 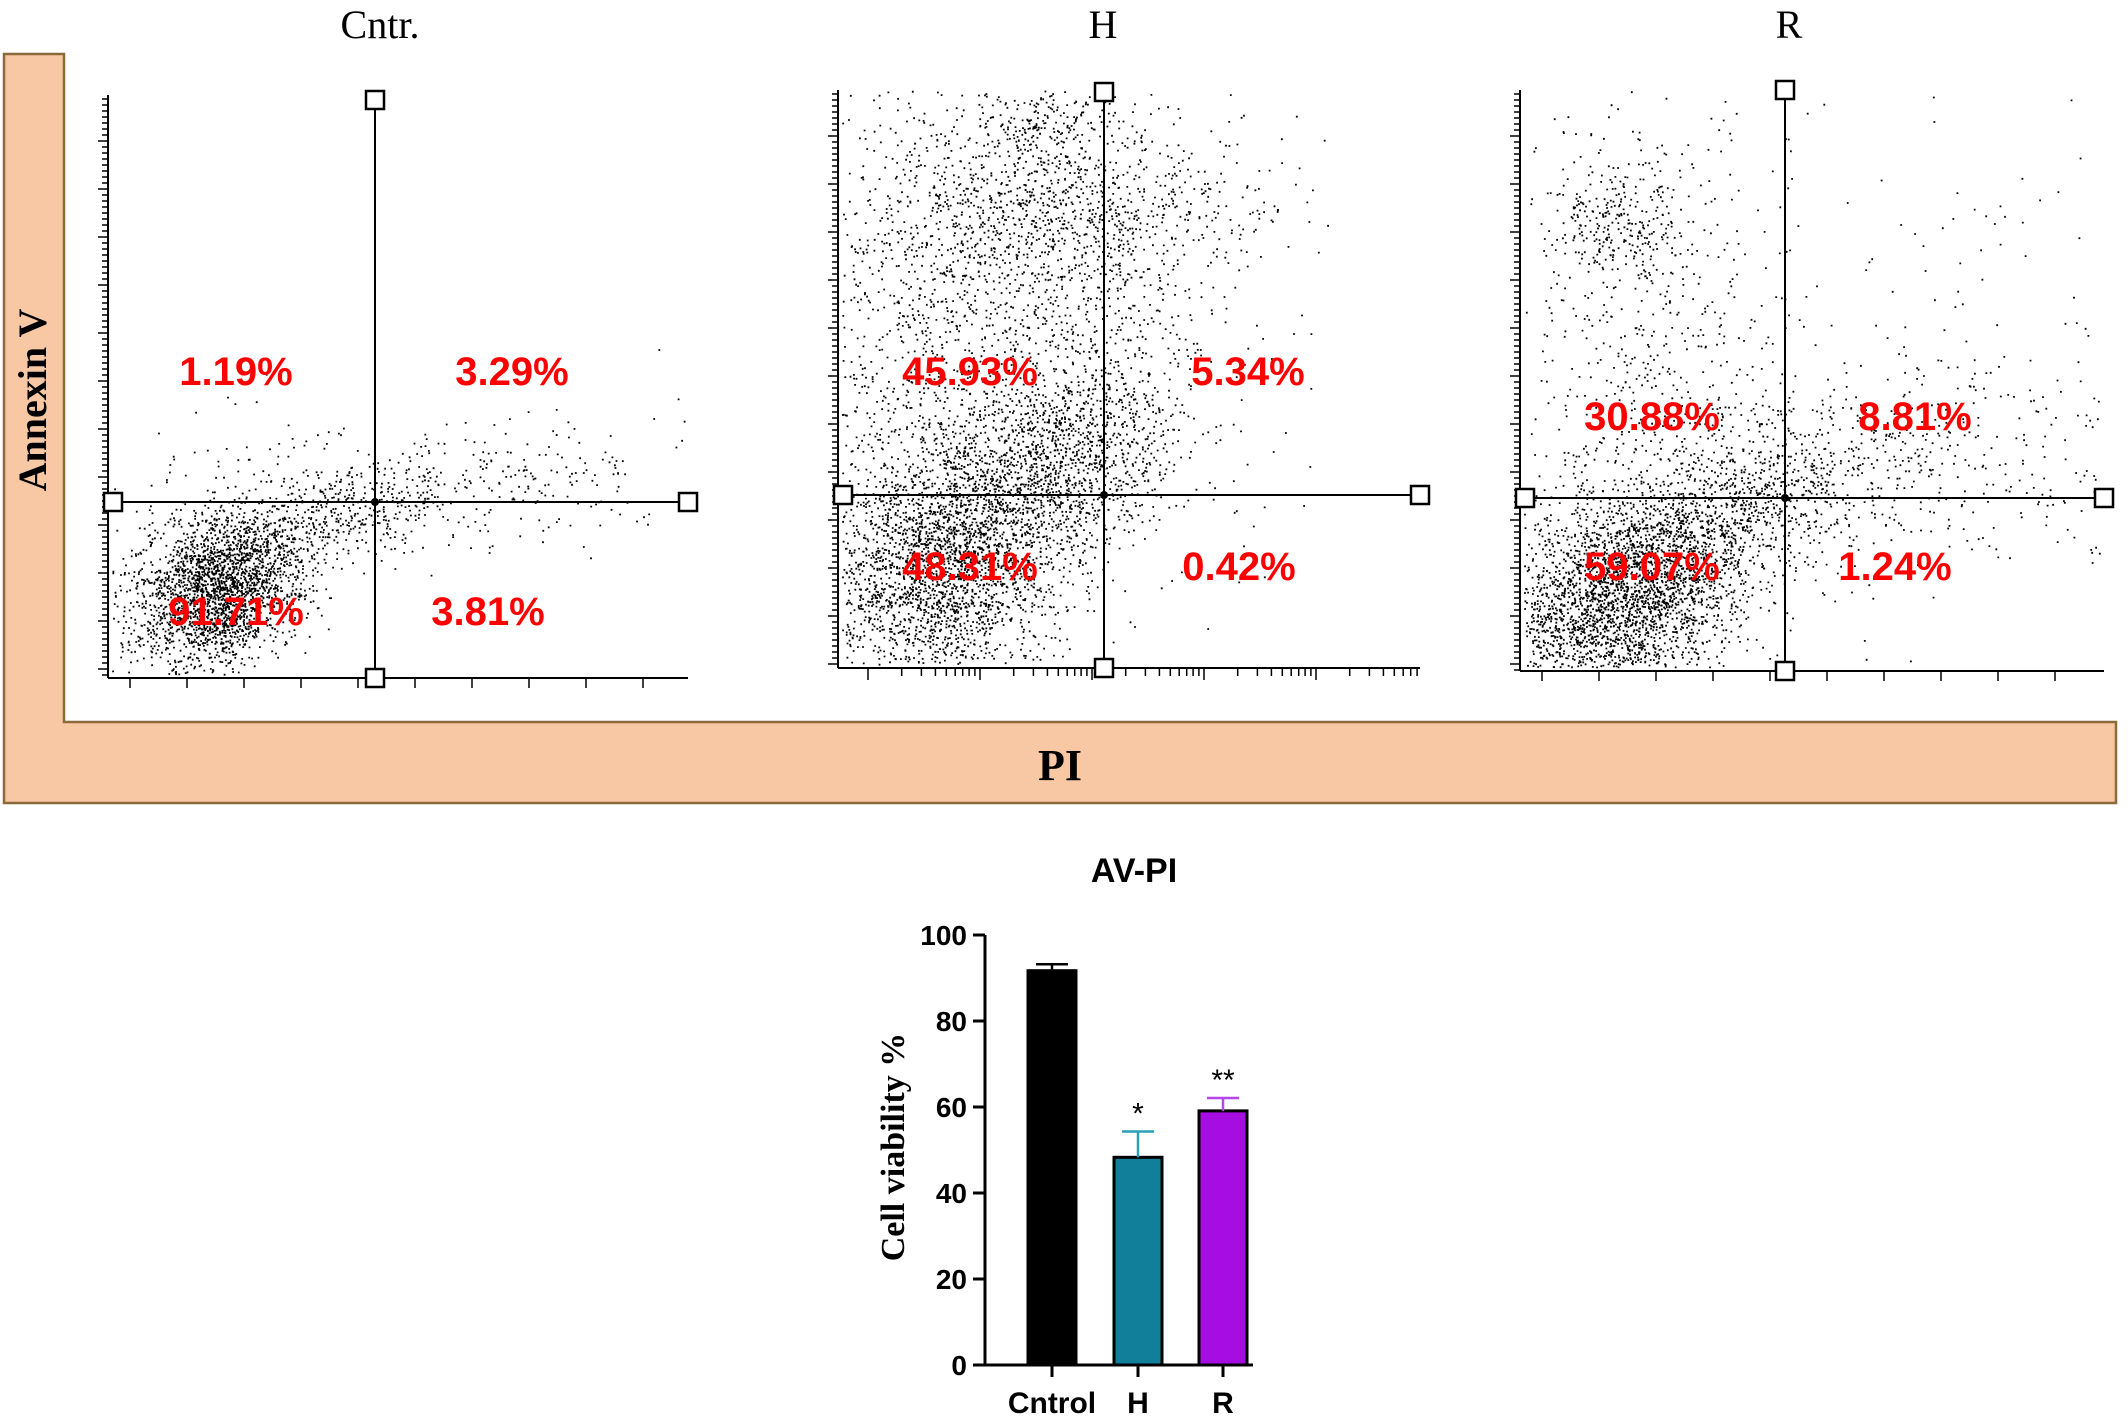 I want to click on significance-marker: **, so click(x=1223, y=1080).